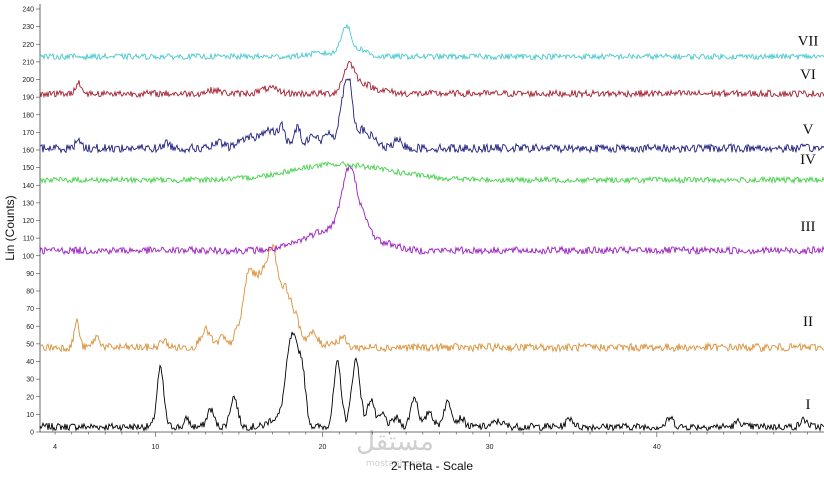 Image resolution: width=824 pixels, height=483 pixels. I want to click on y-tick-label: 130, so click(28, 203).